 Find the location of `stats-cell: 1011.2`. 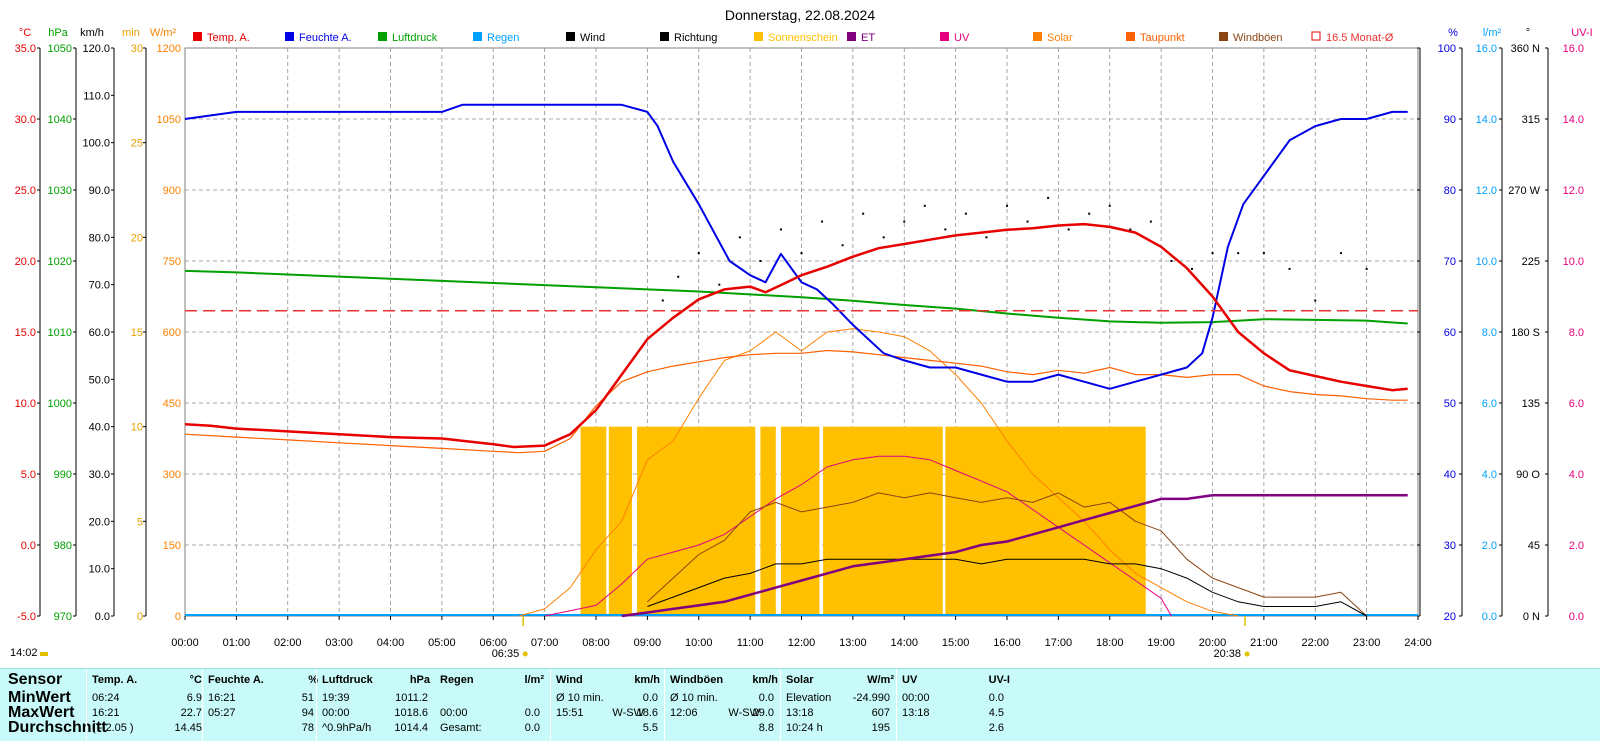

stats-cell: 1011.2 is located at coordinates (411, 698).